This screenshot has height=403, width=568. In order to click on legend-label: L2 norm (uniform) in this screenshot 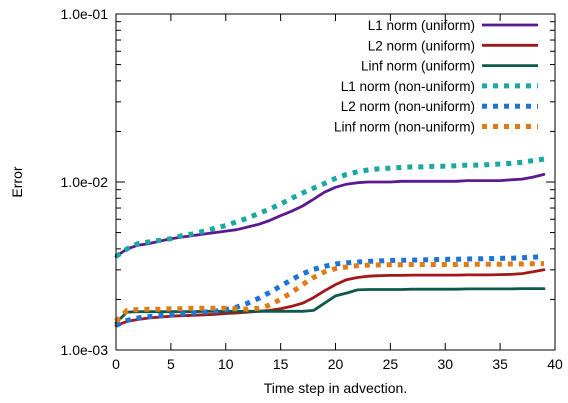, I will do `click(421, 45)`.